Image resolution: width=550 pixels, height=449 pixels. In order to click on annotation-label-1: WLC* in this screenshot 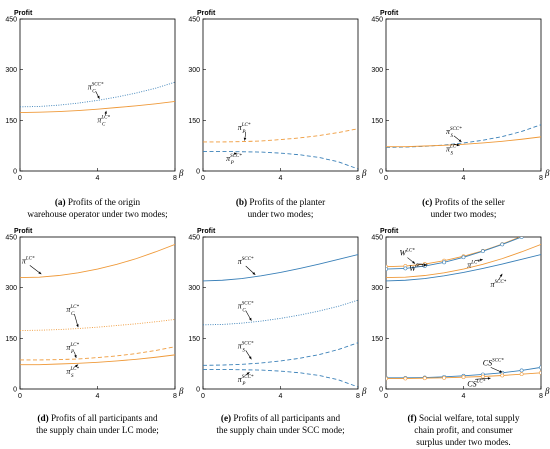, I will do `click(407, 253)`.